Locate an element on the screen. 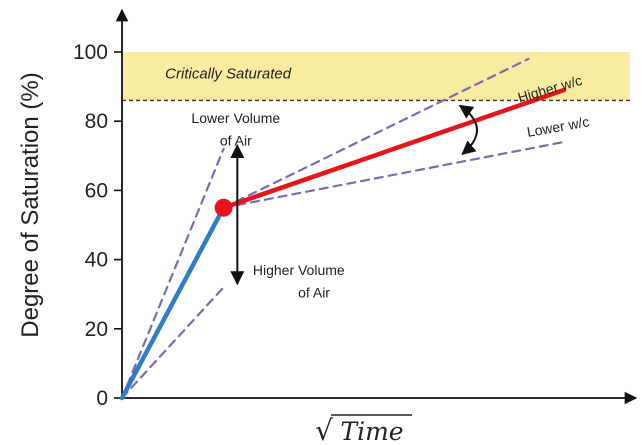  y-axis-label: Degree of Saturation (%) is located at coordinates (30, 204).